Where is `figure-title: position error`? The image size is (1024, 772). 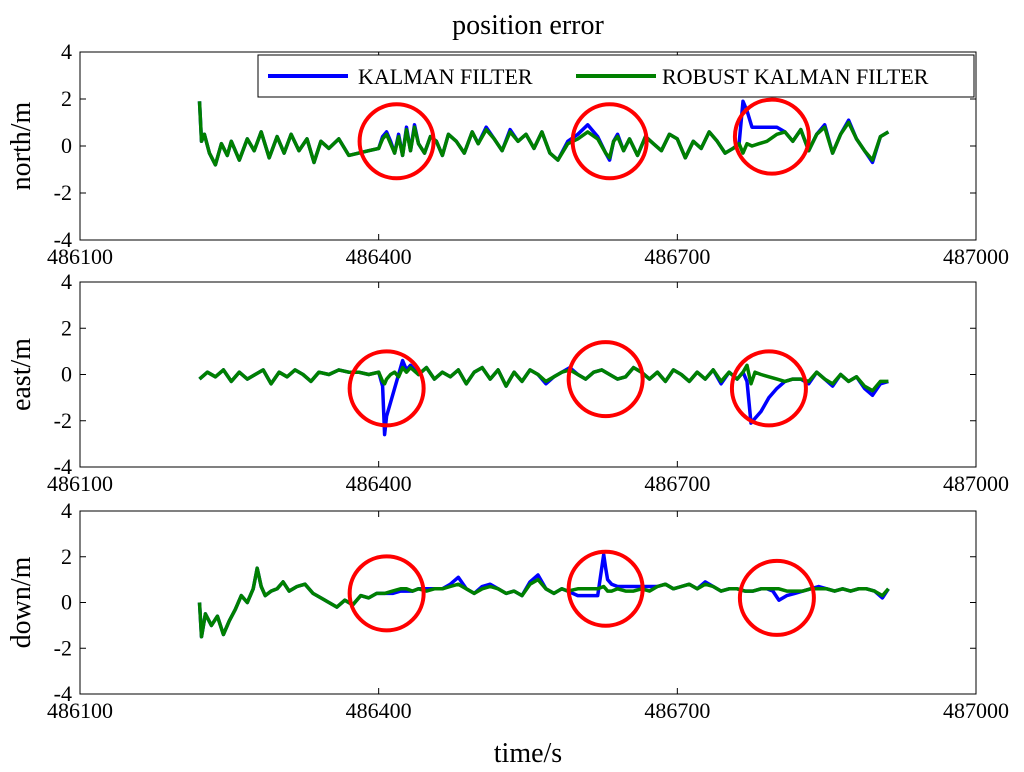
figure-title: position error is located at coordinates (528, 25).